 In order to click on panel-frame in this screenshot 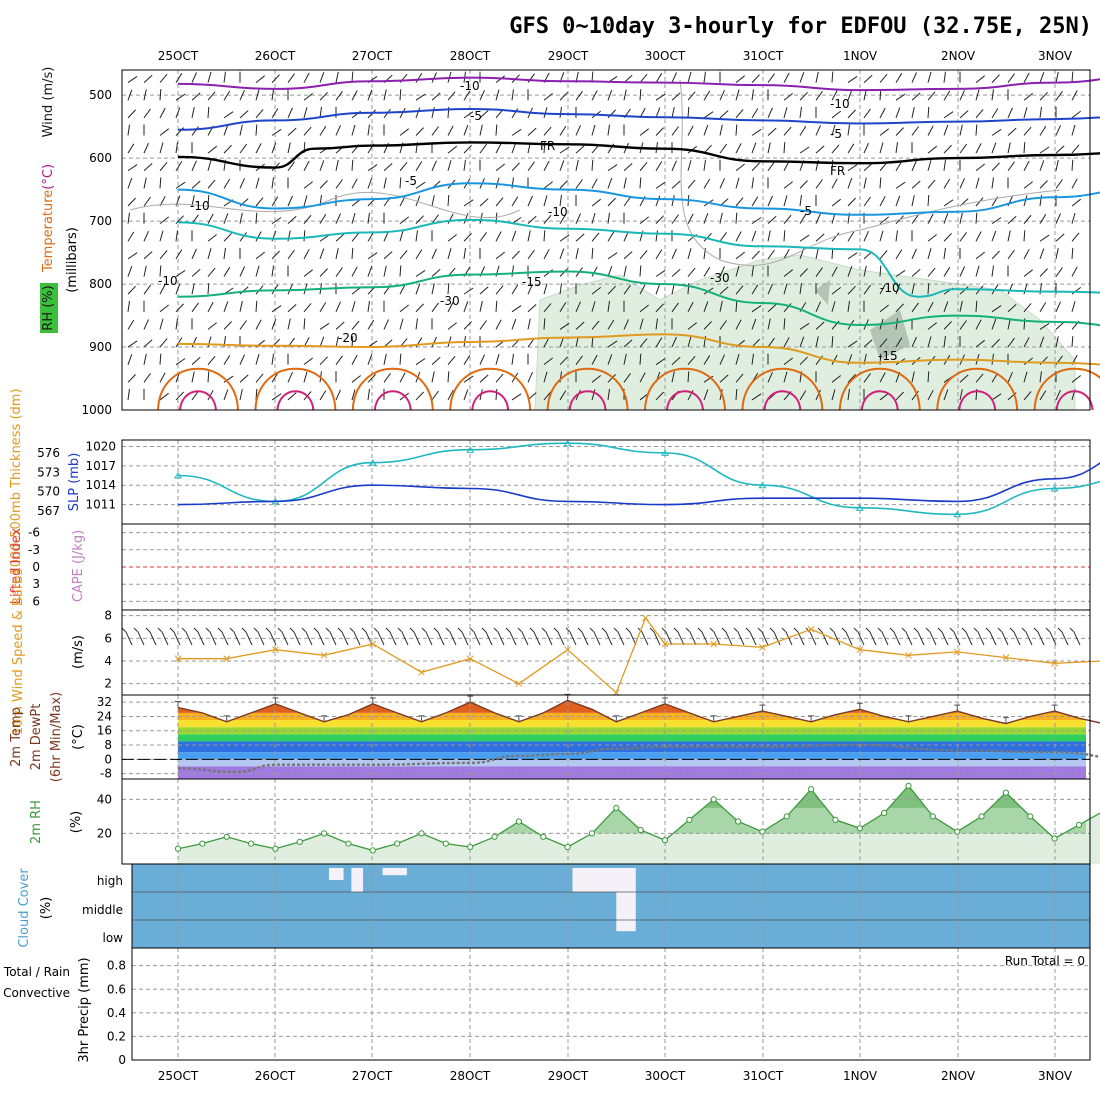, I will do `click(606, 482)`.